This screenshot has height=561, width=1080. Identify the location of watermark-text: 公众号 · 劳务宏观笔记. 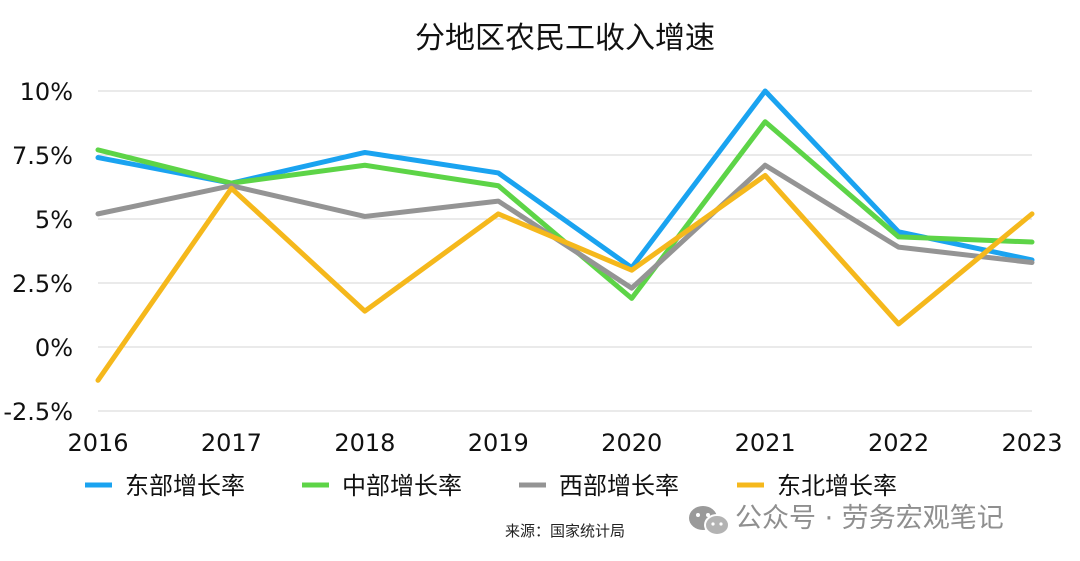
(869, 518).